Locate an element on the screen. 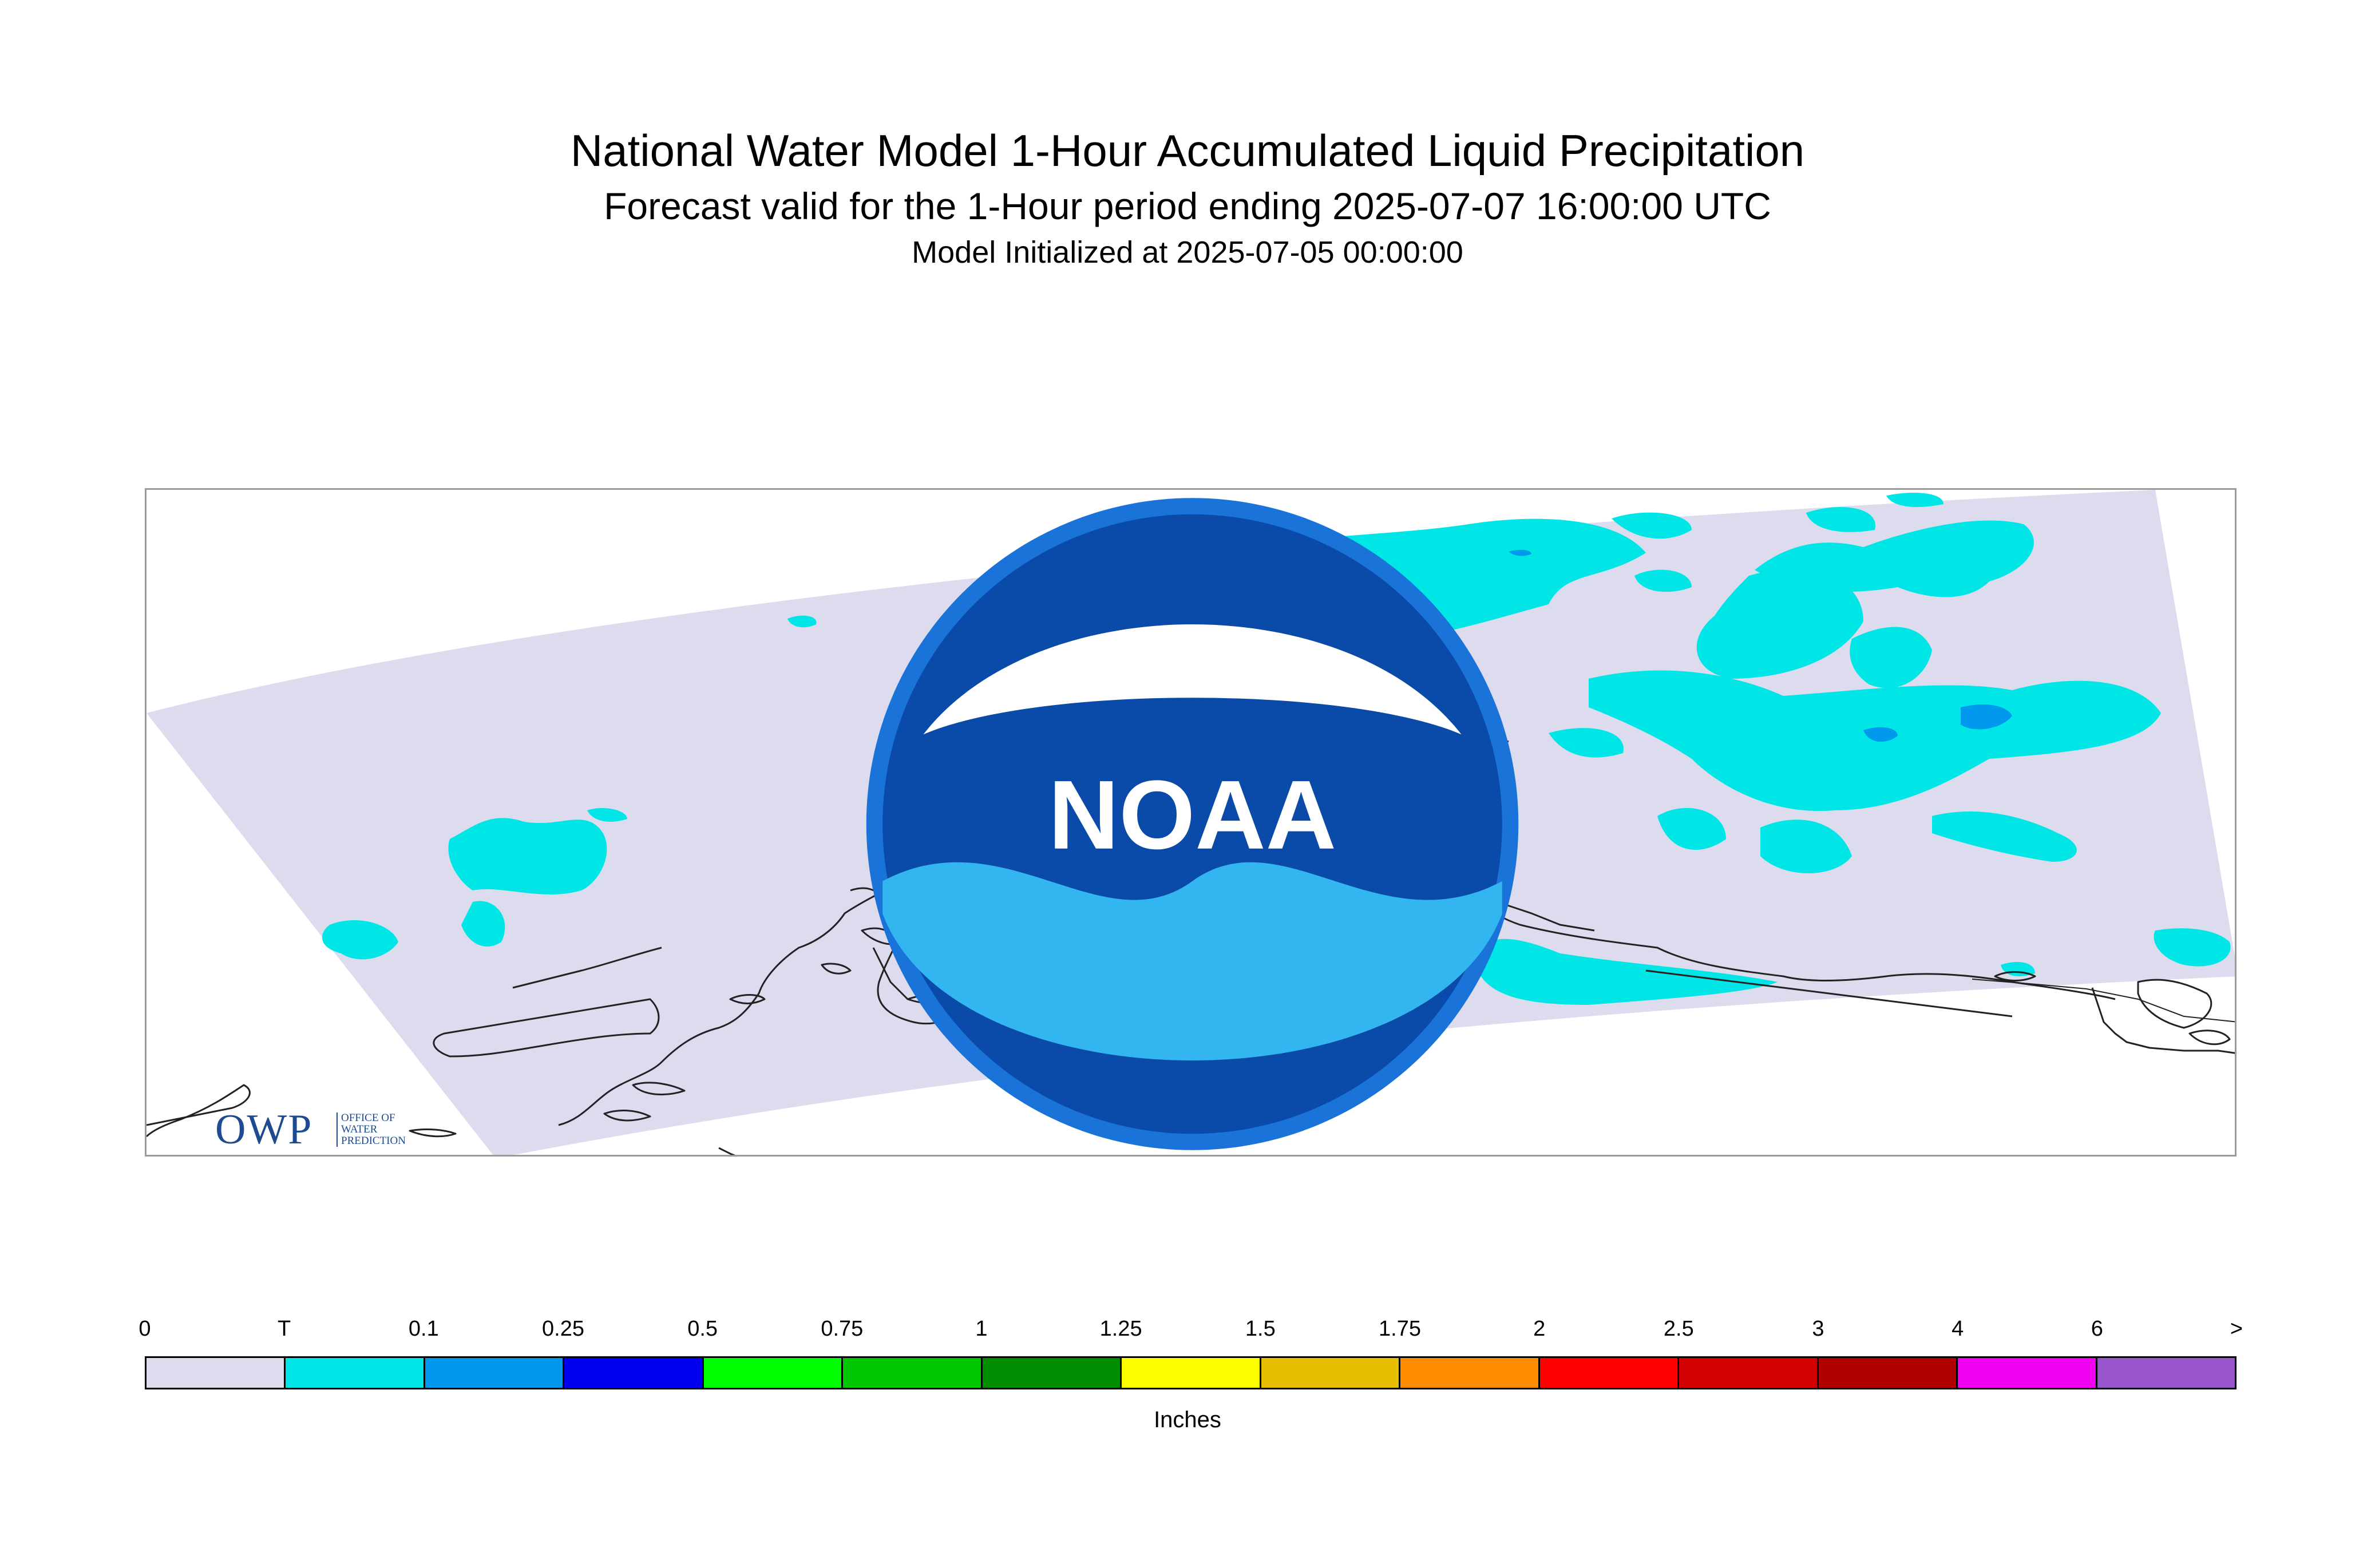  legend-label: 0.25 is located at coordinates (563, 1329).